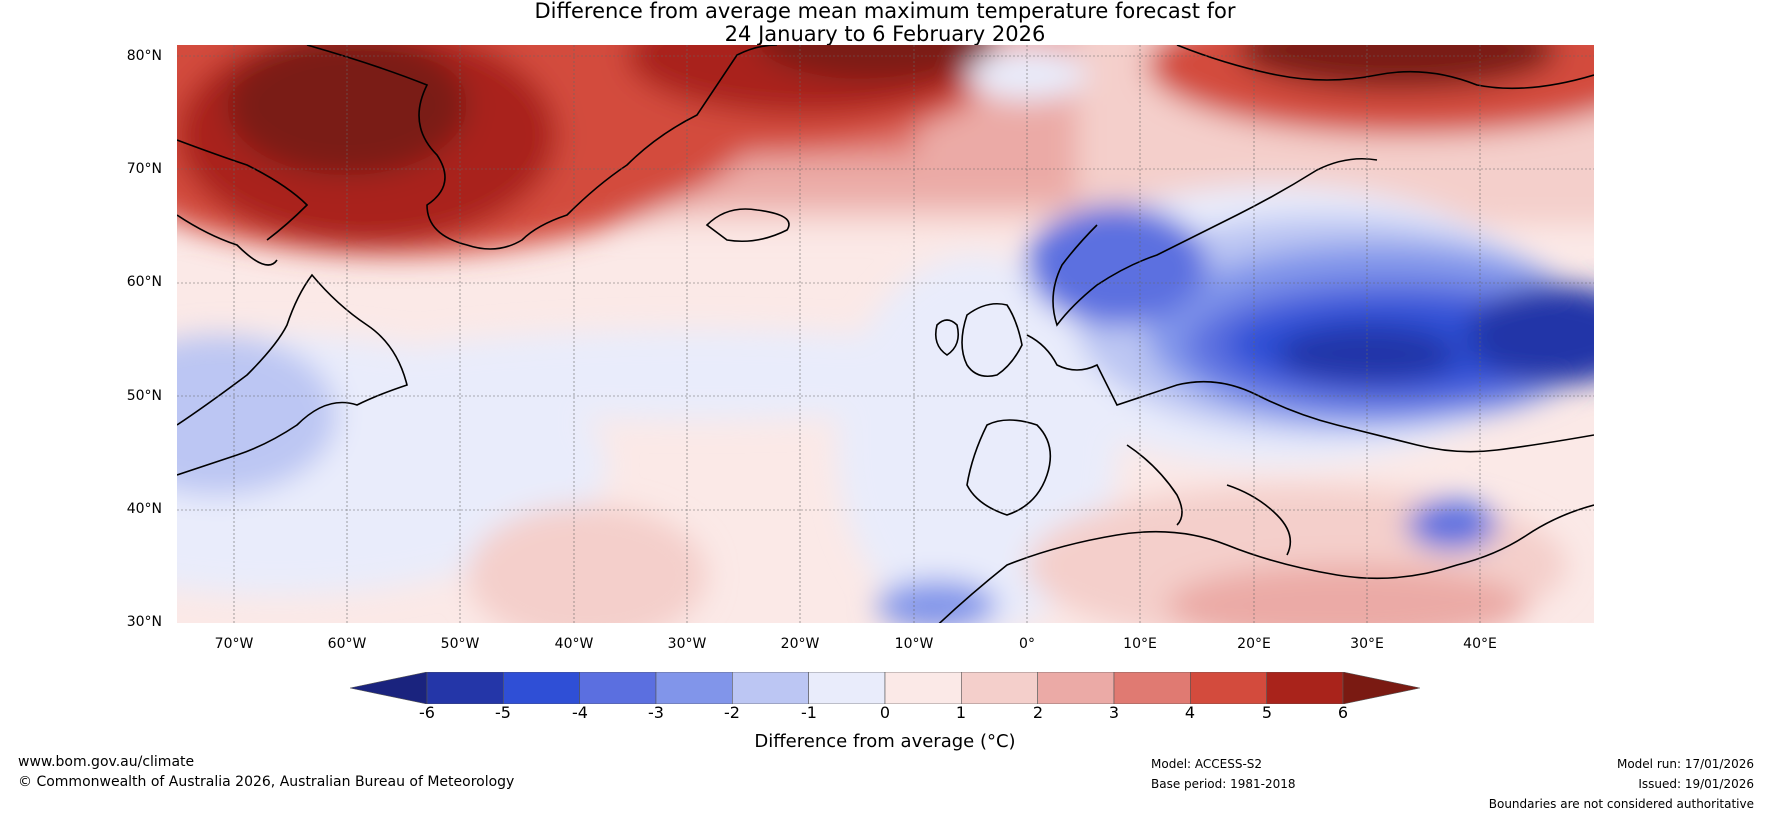  What do you see at coordinates (1343, 712) in the screenshot?
I see `colorbar-tick-label: 6` at bounding box center [1343, 712].